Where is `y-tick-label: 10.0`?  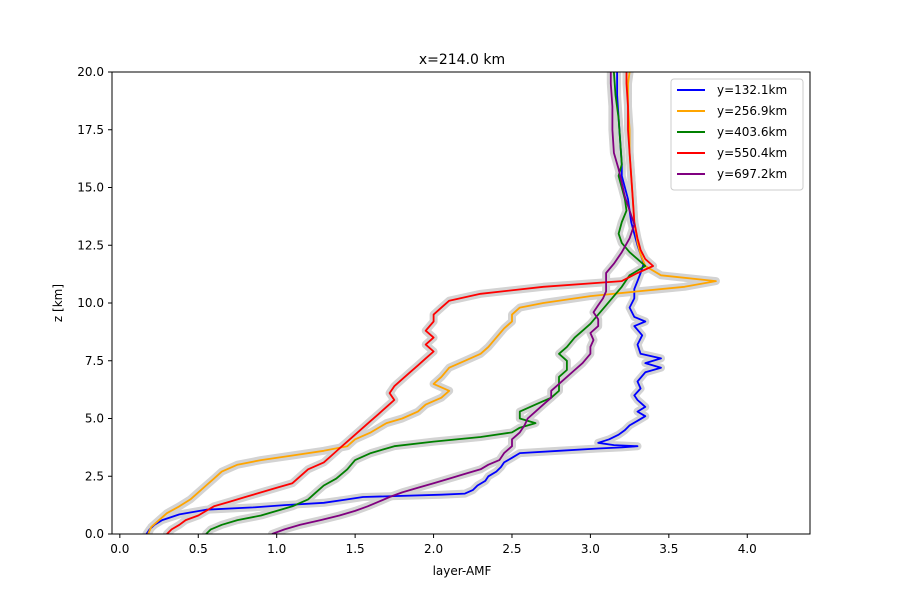
y-tick-label: 10.0 is located at coordinates (90, 303).